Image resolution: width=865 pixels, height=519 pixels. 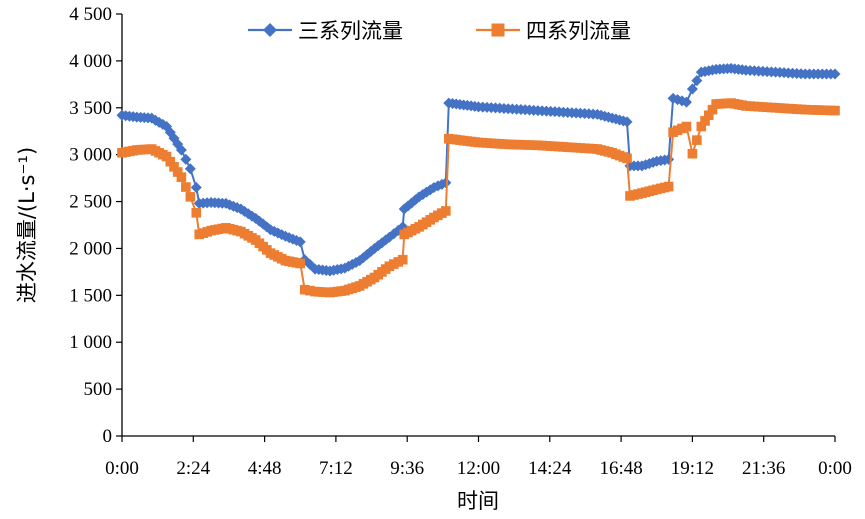 What do you see at coordinates (350, 31) in the screenshot?
I see `legend-label: 三系列流量` at bounding box center [350, 31].